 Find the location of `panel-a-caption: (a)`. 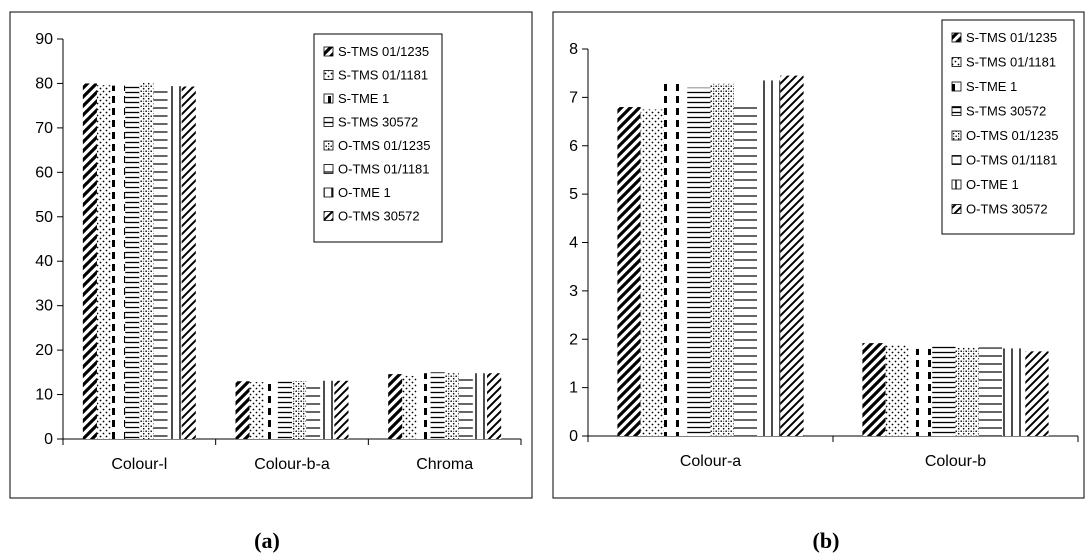

panel-a-caption: (a) is located at coordinates (267, 540).